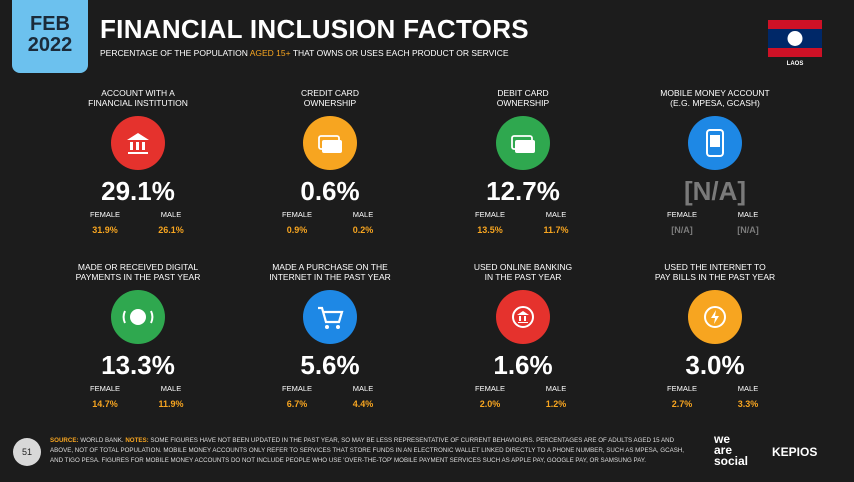  What do you see at coordinates (50, 45) in the screenshot?
I see `year: 2022` at bounding box center [50, 45].